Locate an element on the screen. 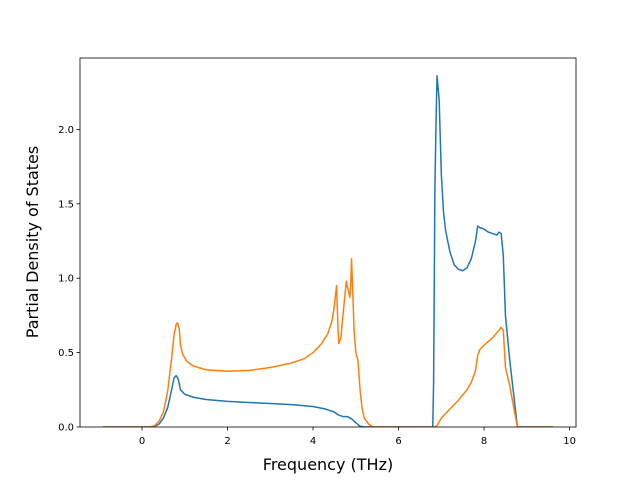 The height and width of the screenshot is (480, 640). y-axis-label: Partial Density of States is located at coordinates (32, 242).